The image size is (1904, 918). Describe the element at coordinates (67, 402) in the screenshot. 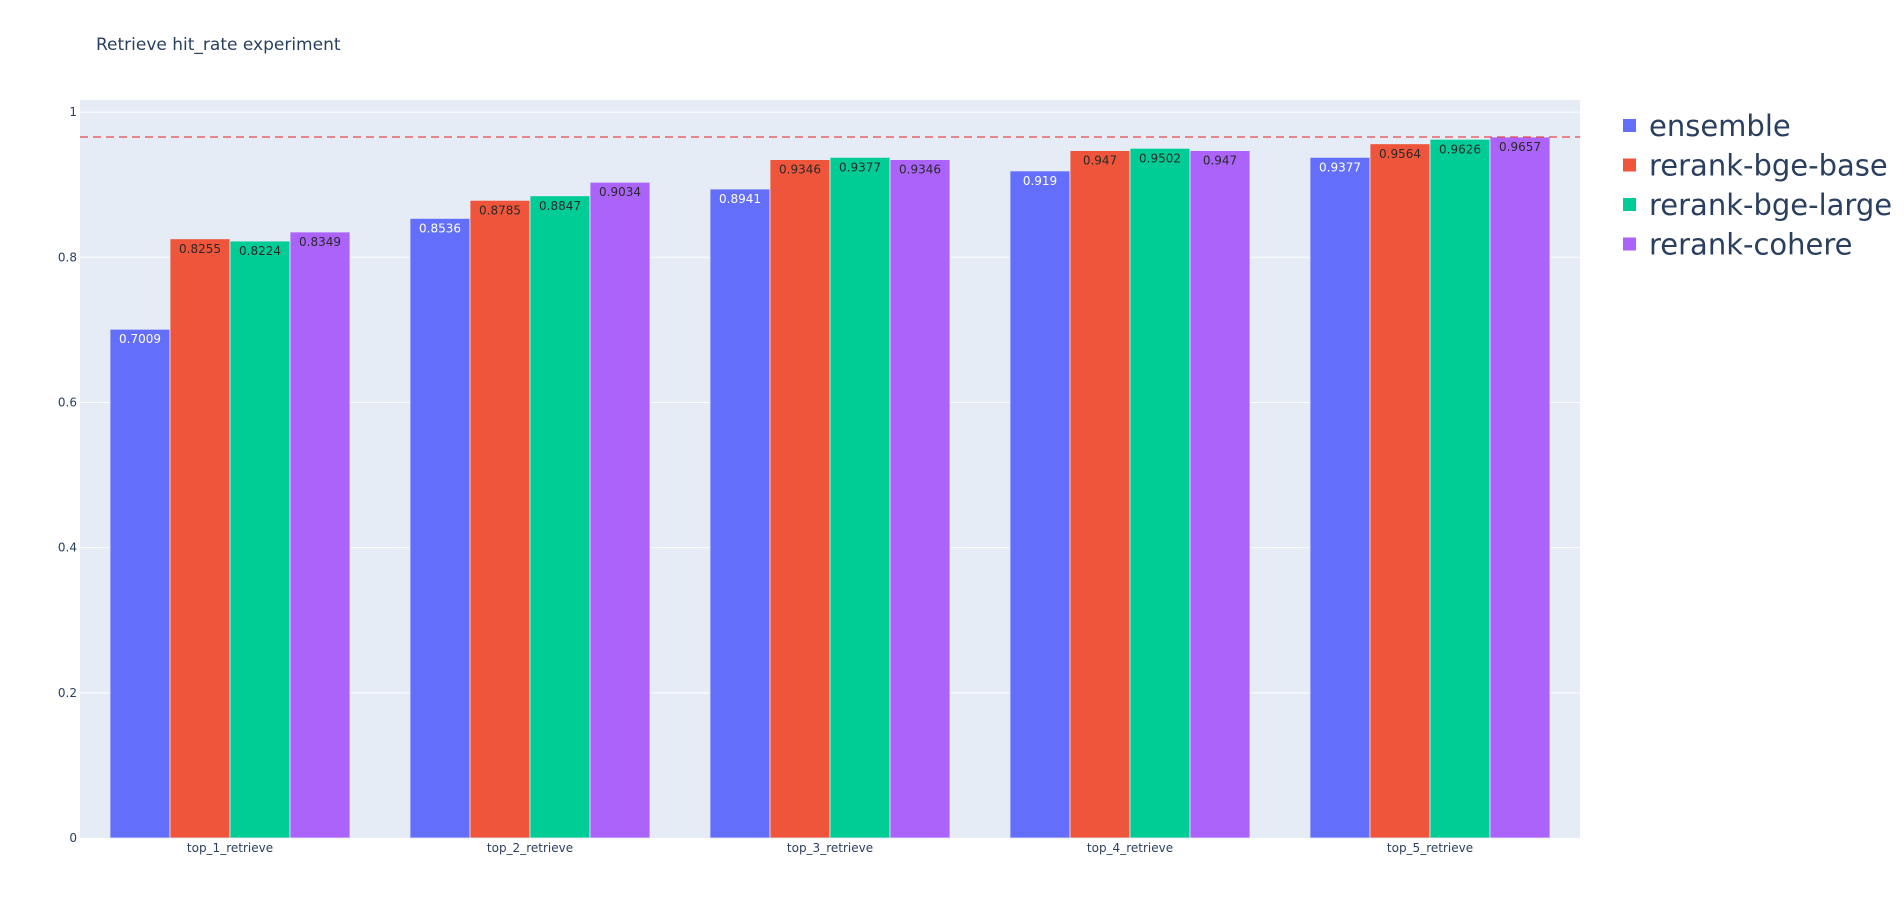

I see `y-tick-label: 0.6` at that location.